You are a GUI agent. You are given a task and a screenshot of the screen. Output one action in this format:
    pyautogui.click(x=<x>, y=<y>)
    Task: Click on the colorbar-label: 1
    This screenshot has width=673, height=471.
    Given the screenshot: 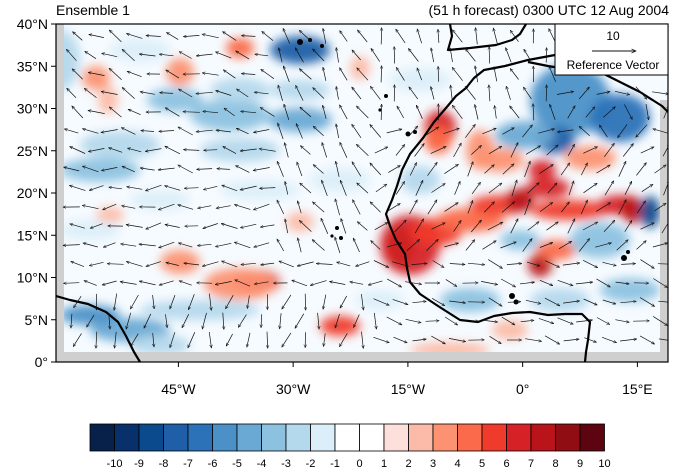 What is the action you would take?
    pyautogui.click(x=384, y=464)
    